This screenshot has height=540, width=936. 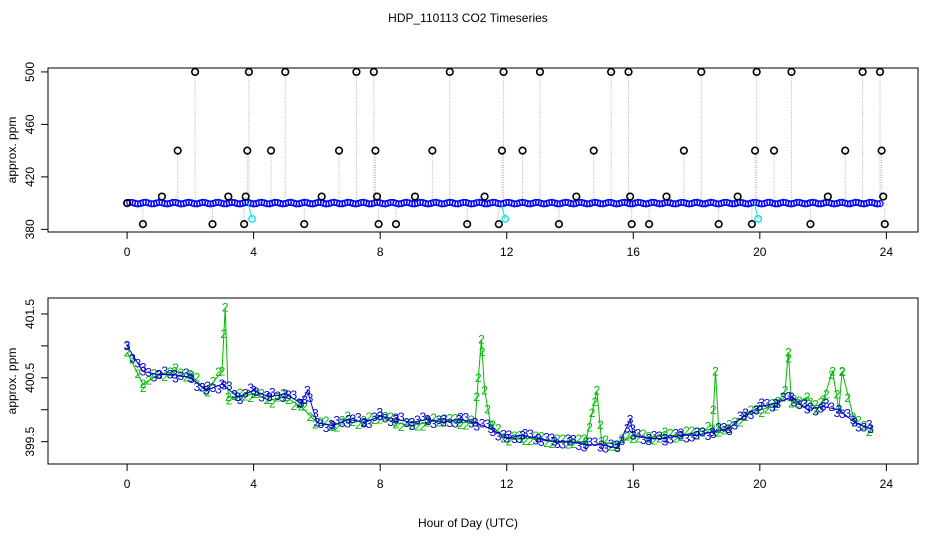 What do you see at coordinates (127, 484) in the screenshot?
I see `bot-xtick-label: 0` at bounding box center [127, 484].